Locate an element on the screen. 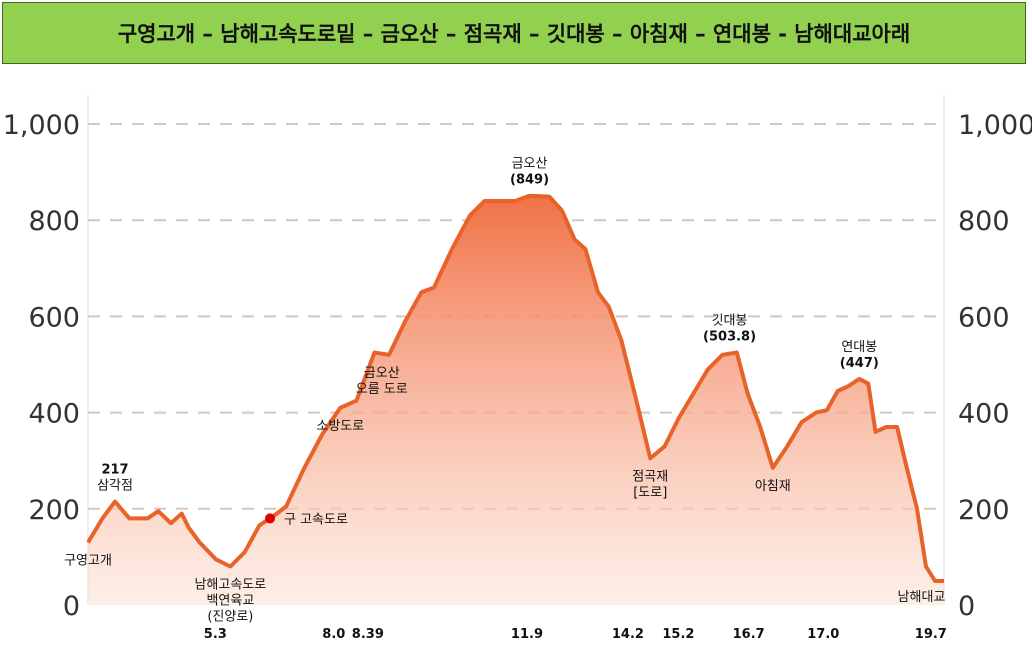 Image resolution: width=1032 pixels, height=658 pixels. annotation-label: 백연육교 is located at coordinates (230, 601).